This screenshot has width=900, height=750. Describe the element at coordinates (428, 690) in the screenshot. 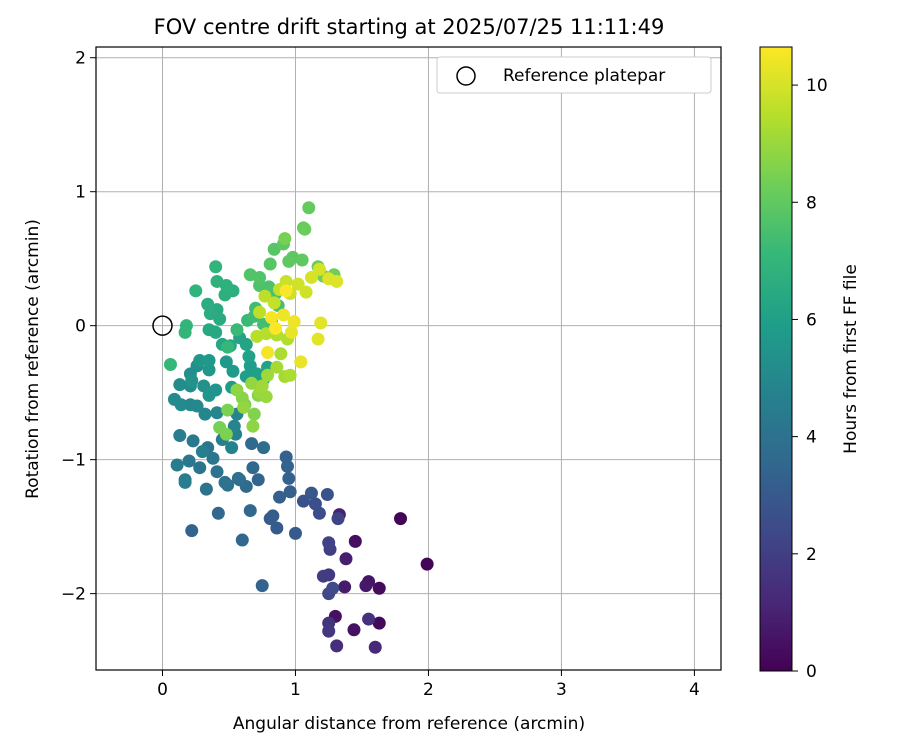

I see `x-tick-label: 2` at that location.